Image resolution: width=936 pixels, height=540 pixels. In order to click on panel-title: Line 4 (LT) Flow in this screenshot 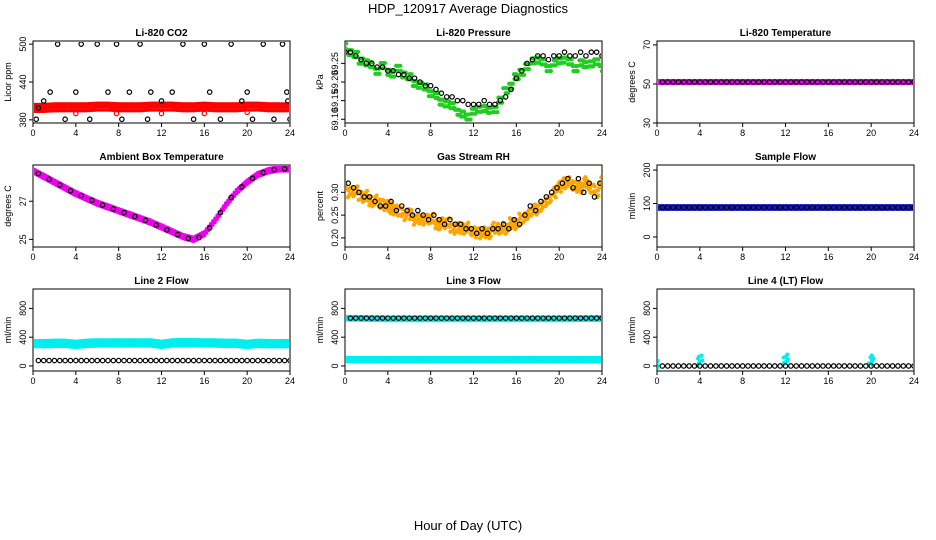, I will do `click(786, 281)`.